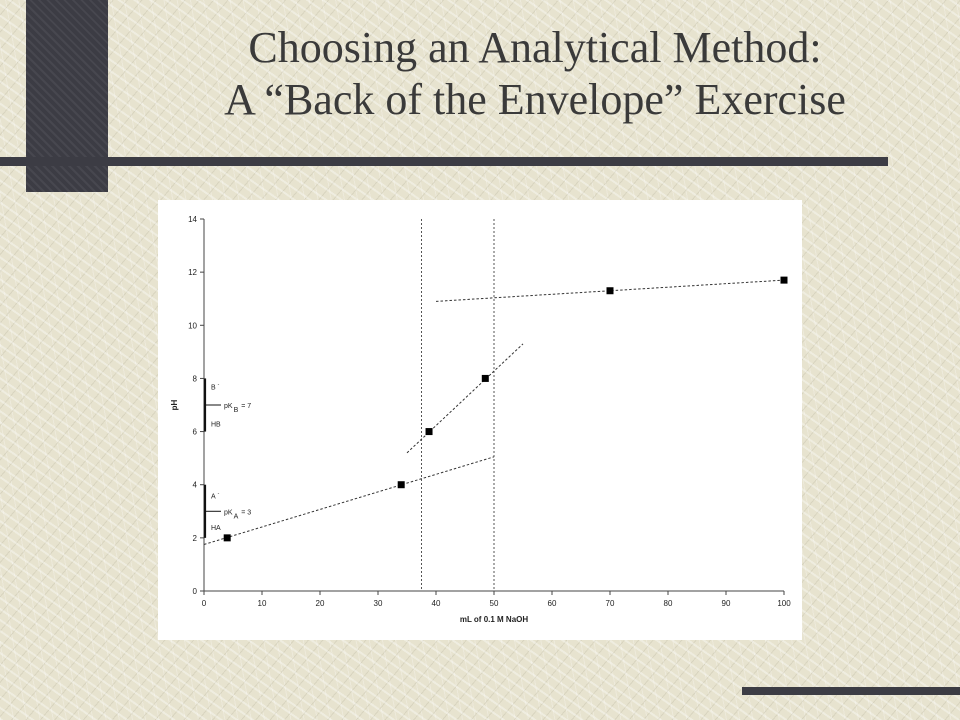  Describe the element at coordinates (494, 619) in the screenshot. I see `x-axis-title: mL of 0.1 M NaOH` at that location.